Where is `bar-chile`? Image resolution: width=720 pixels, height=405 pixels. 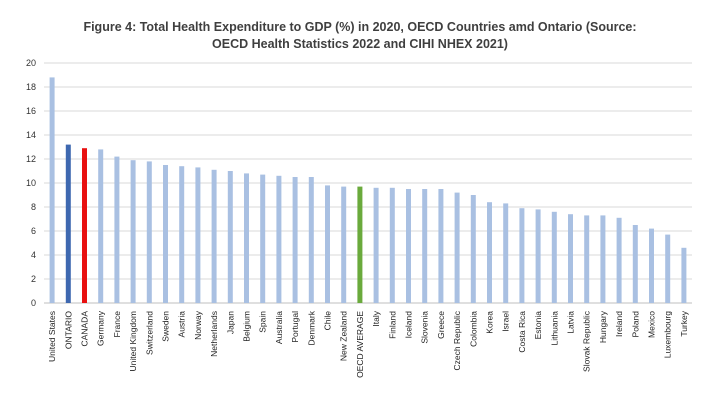 bar-chile is located at coordinates (327, 244).